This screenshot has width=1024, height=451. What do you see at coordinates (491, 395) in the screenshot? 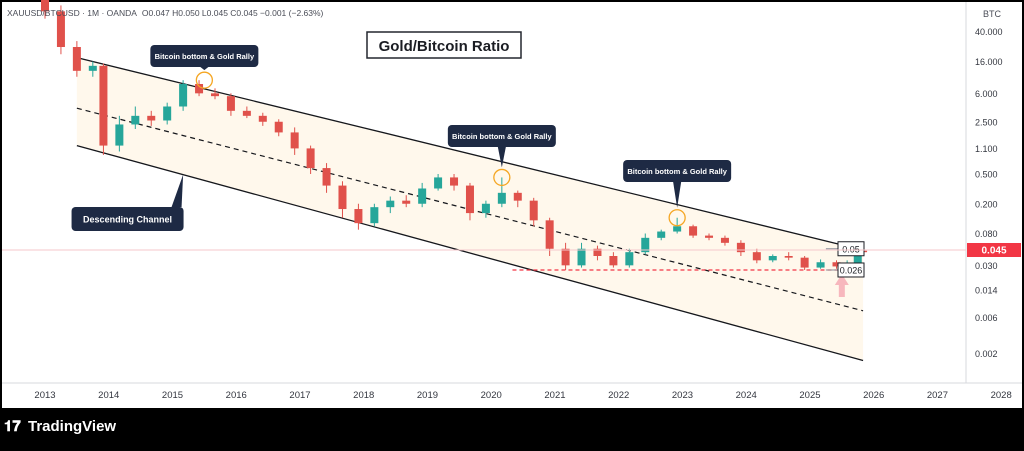
I see `x-tick-label: 2020` at bounding box center [491, 395].